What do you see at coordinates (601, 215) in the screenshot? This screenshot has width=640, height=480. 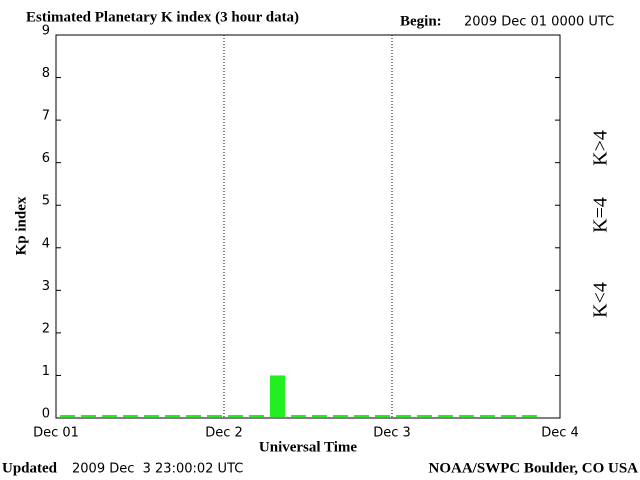 I see `legend-entry: K=4` at bounding box center [601, 215].